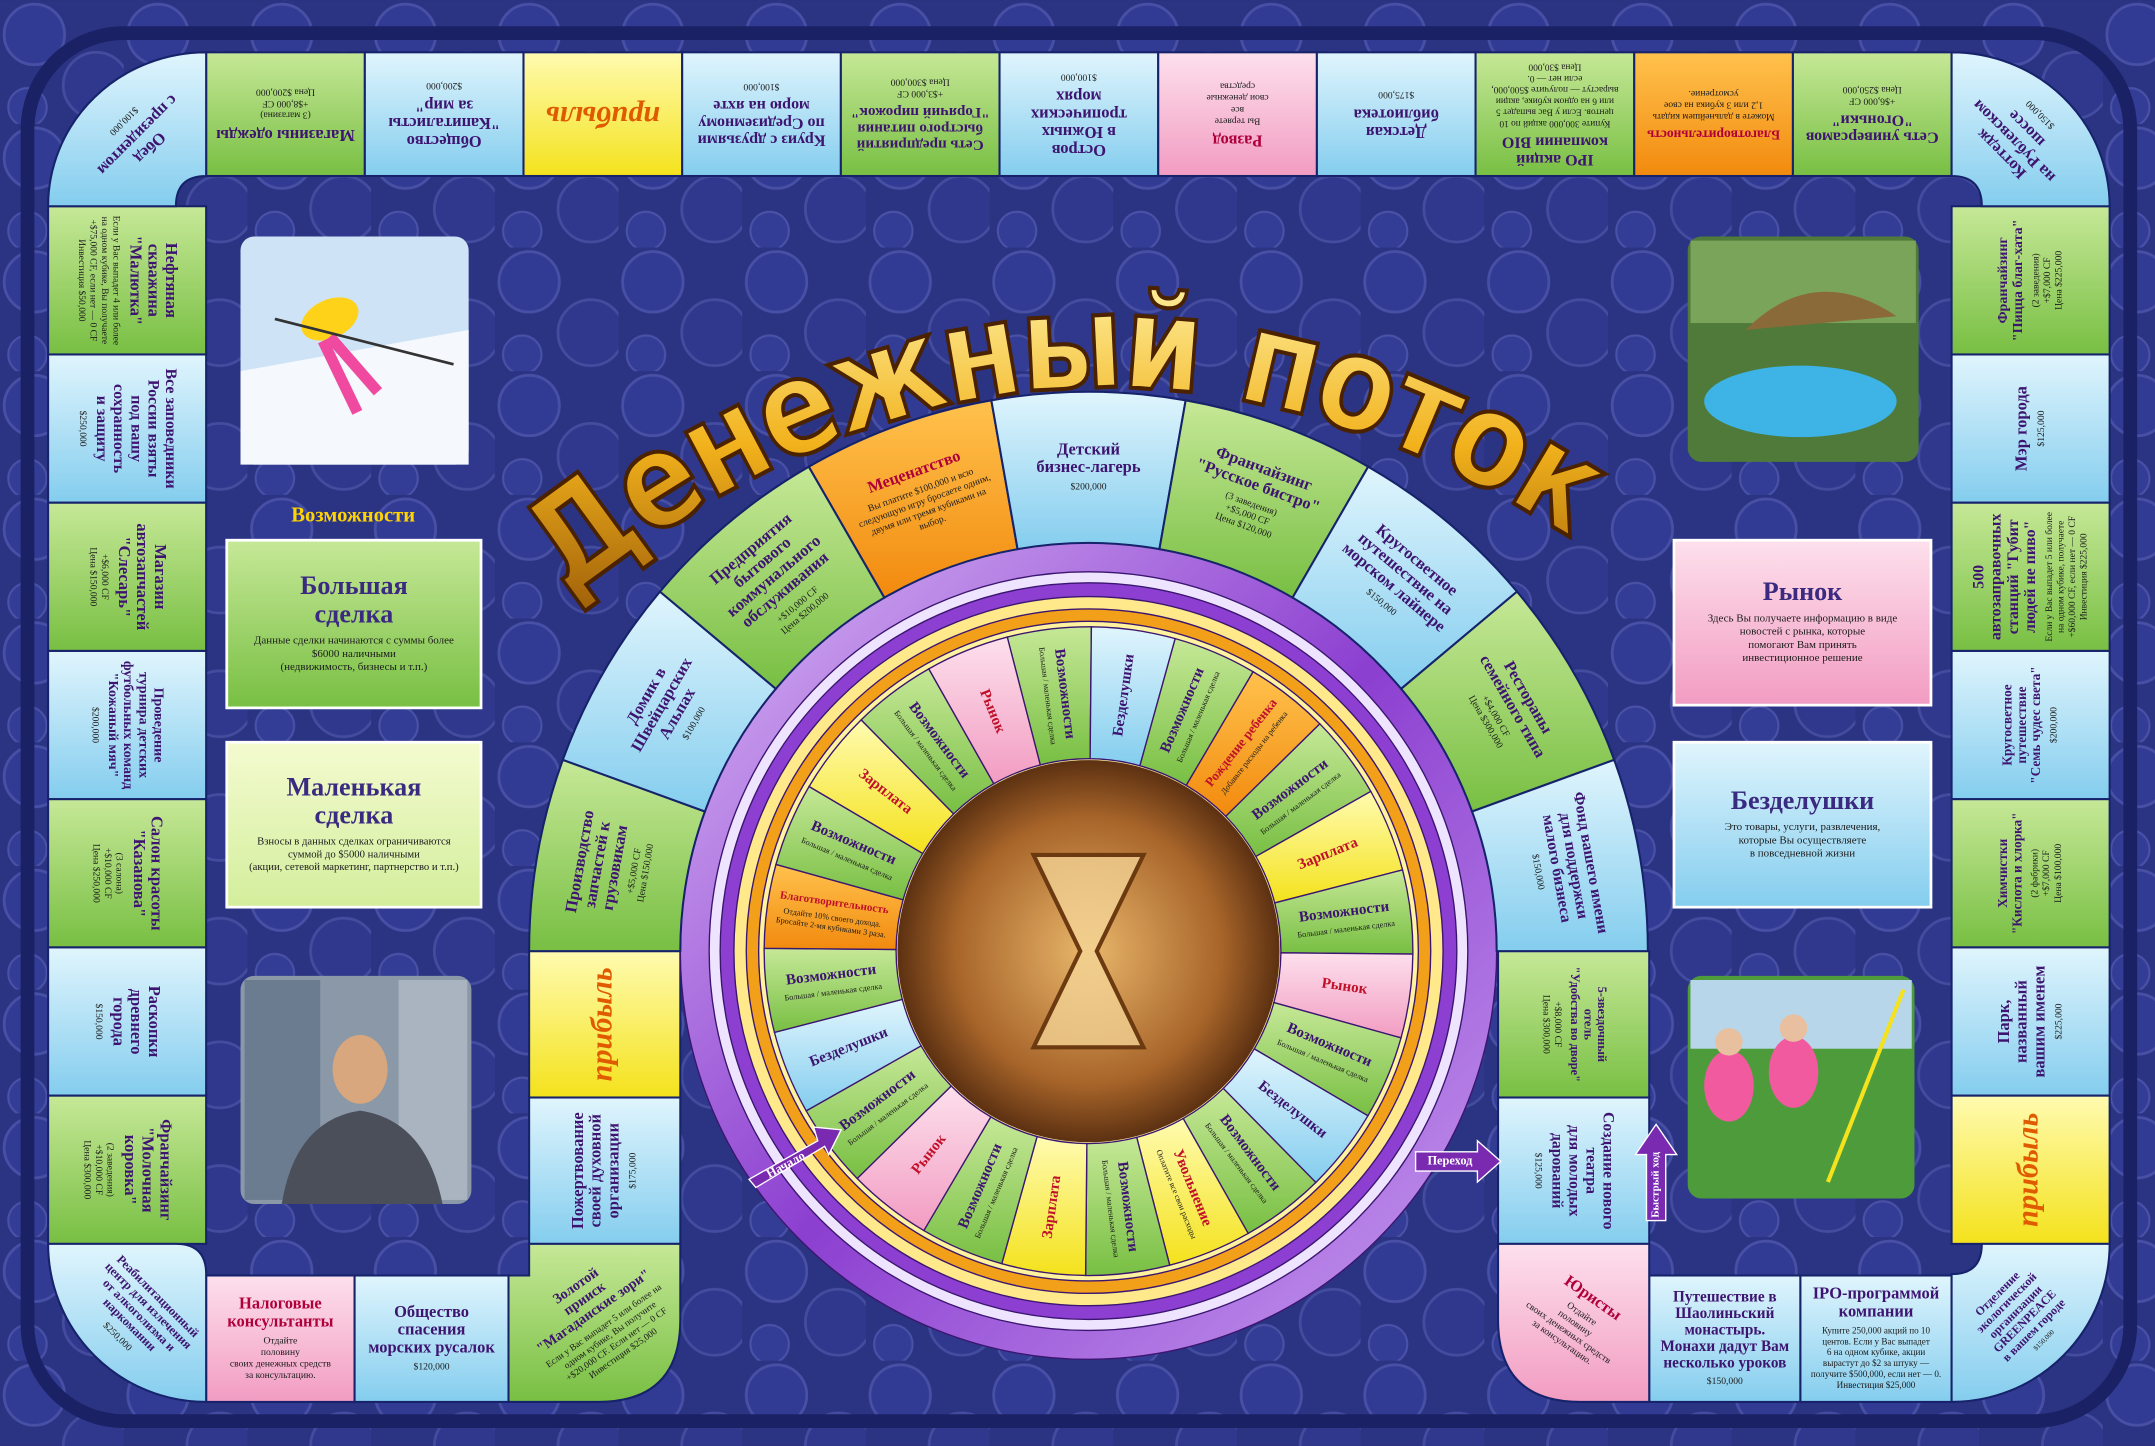 This screenshot has height=1446, width=2155. Describe the element at coordinates (354, 667) in the screenshot. I see `cell-detail: (недвижимость, бизнесы и т.п.)` at that location.